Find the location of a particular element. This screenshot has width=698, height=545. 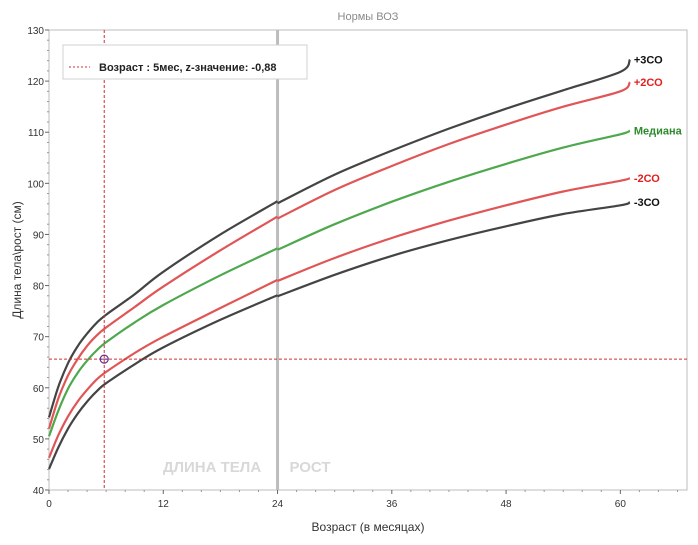

series-2-line-height is located at coordinates (454, 190).